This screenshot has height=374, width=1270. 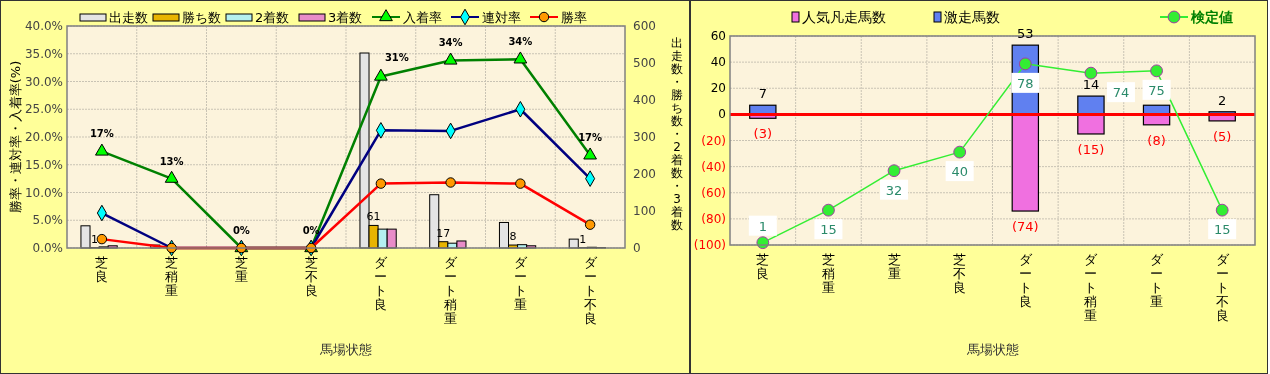 I want to click on legend-label: 入着率, so click(x=422, y=17).